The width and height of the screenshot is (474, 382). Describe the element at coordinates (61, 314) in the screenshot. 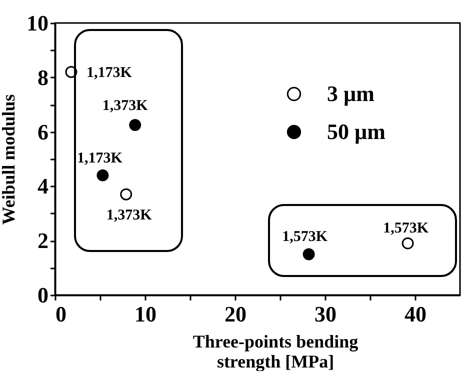

I see `x-tick-label: 0` at that location.